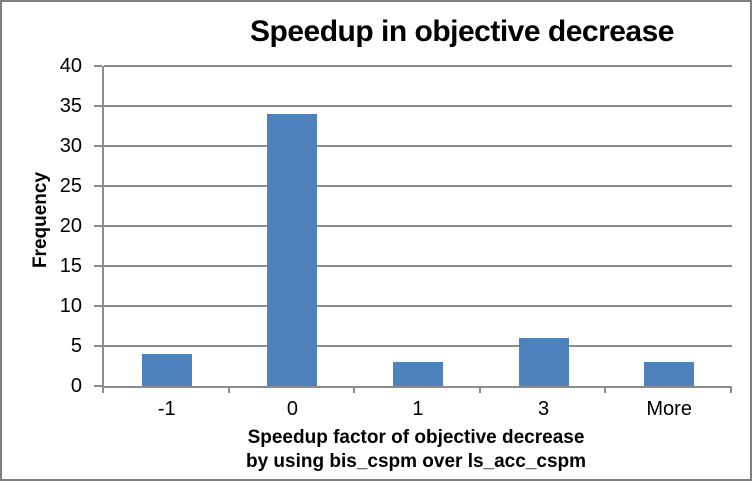  What do you see at coordinates (70, 66) in the screenshot?
I see `y-tick-label: 40` at bounding box center [70, 66].